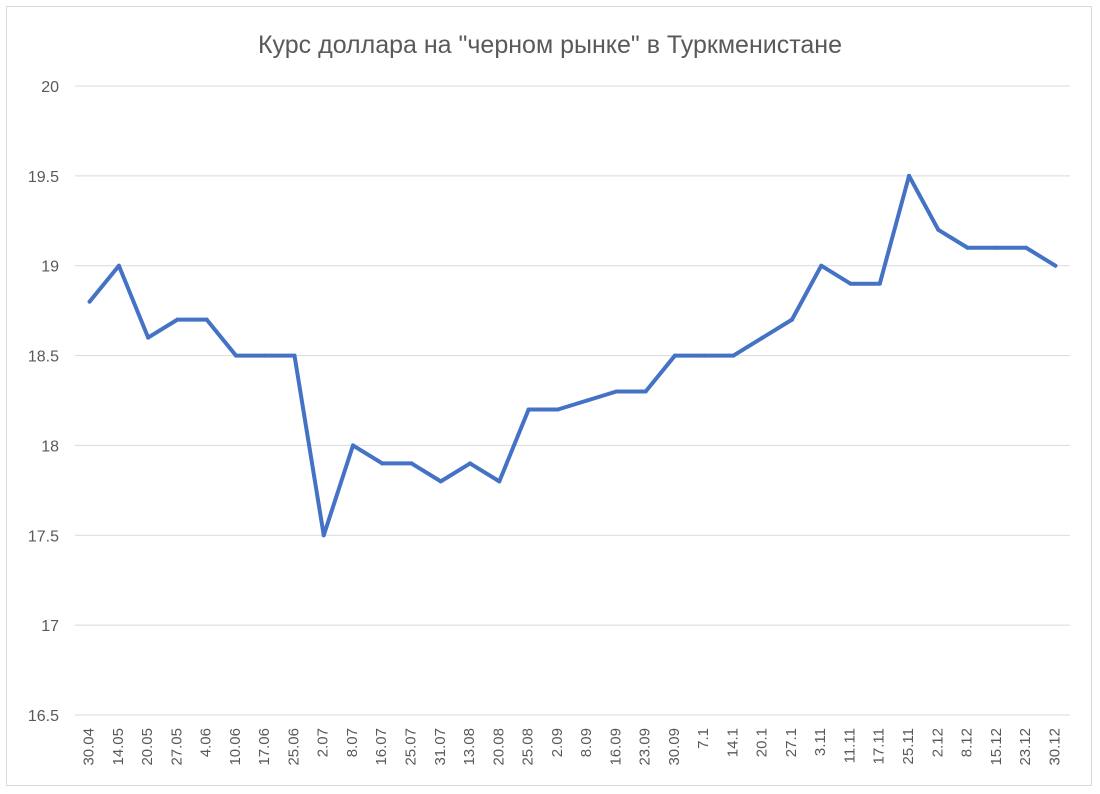 This screenshot has width=1100, height=794. What do you see at coordinates (147, 747) in the screenshot?
I see `x-tick-label: 20.05` at bounding box center [147, 747].